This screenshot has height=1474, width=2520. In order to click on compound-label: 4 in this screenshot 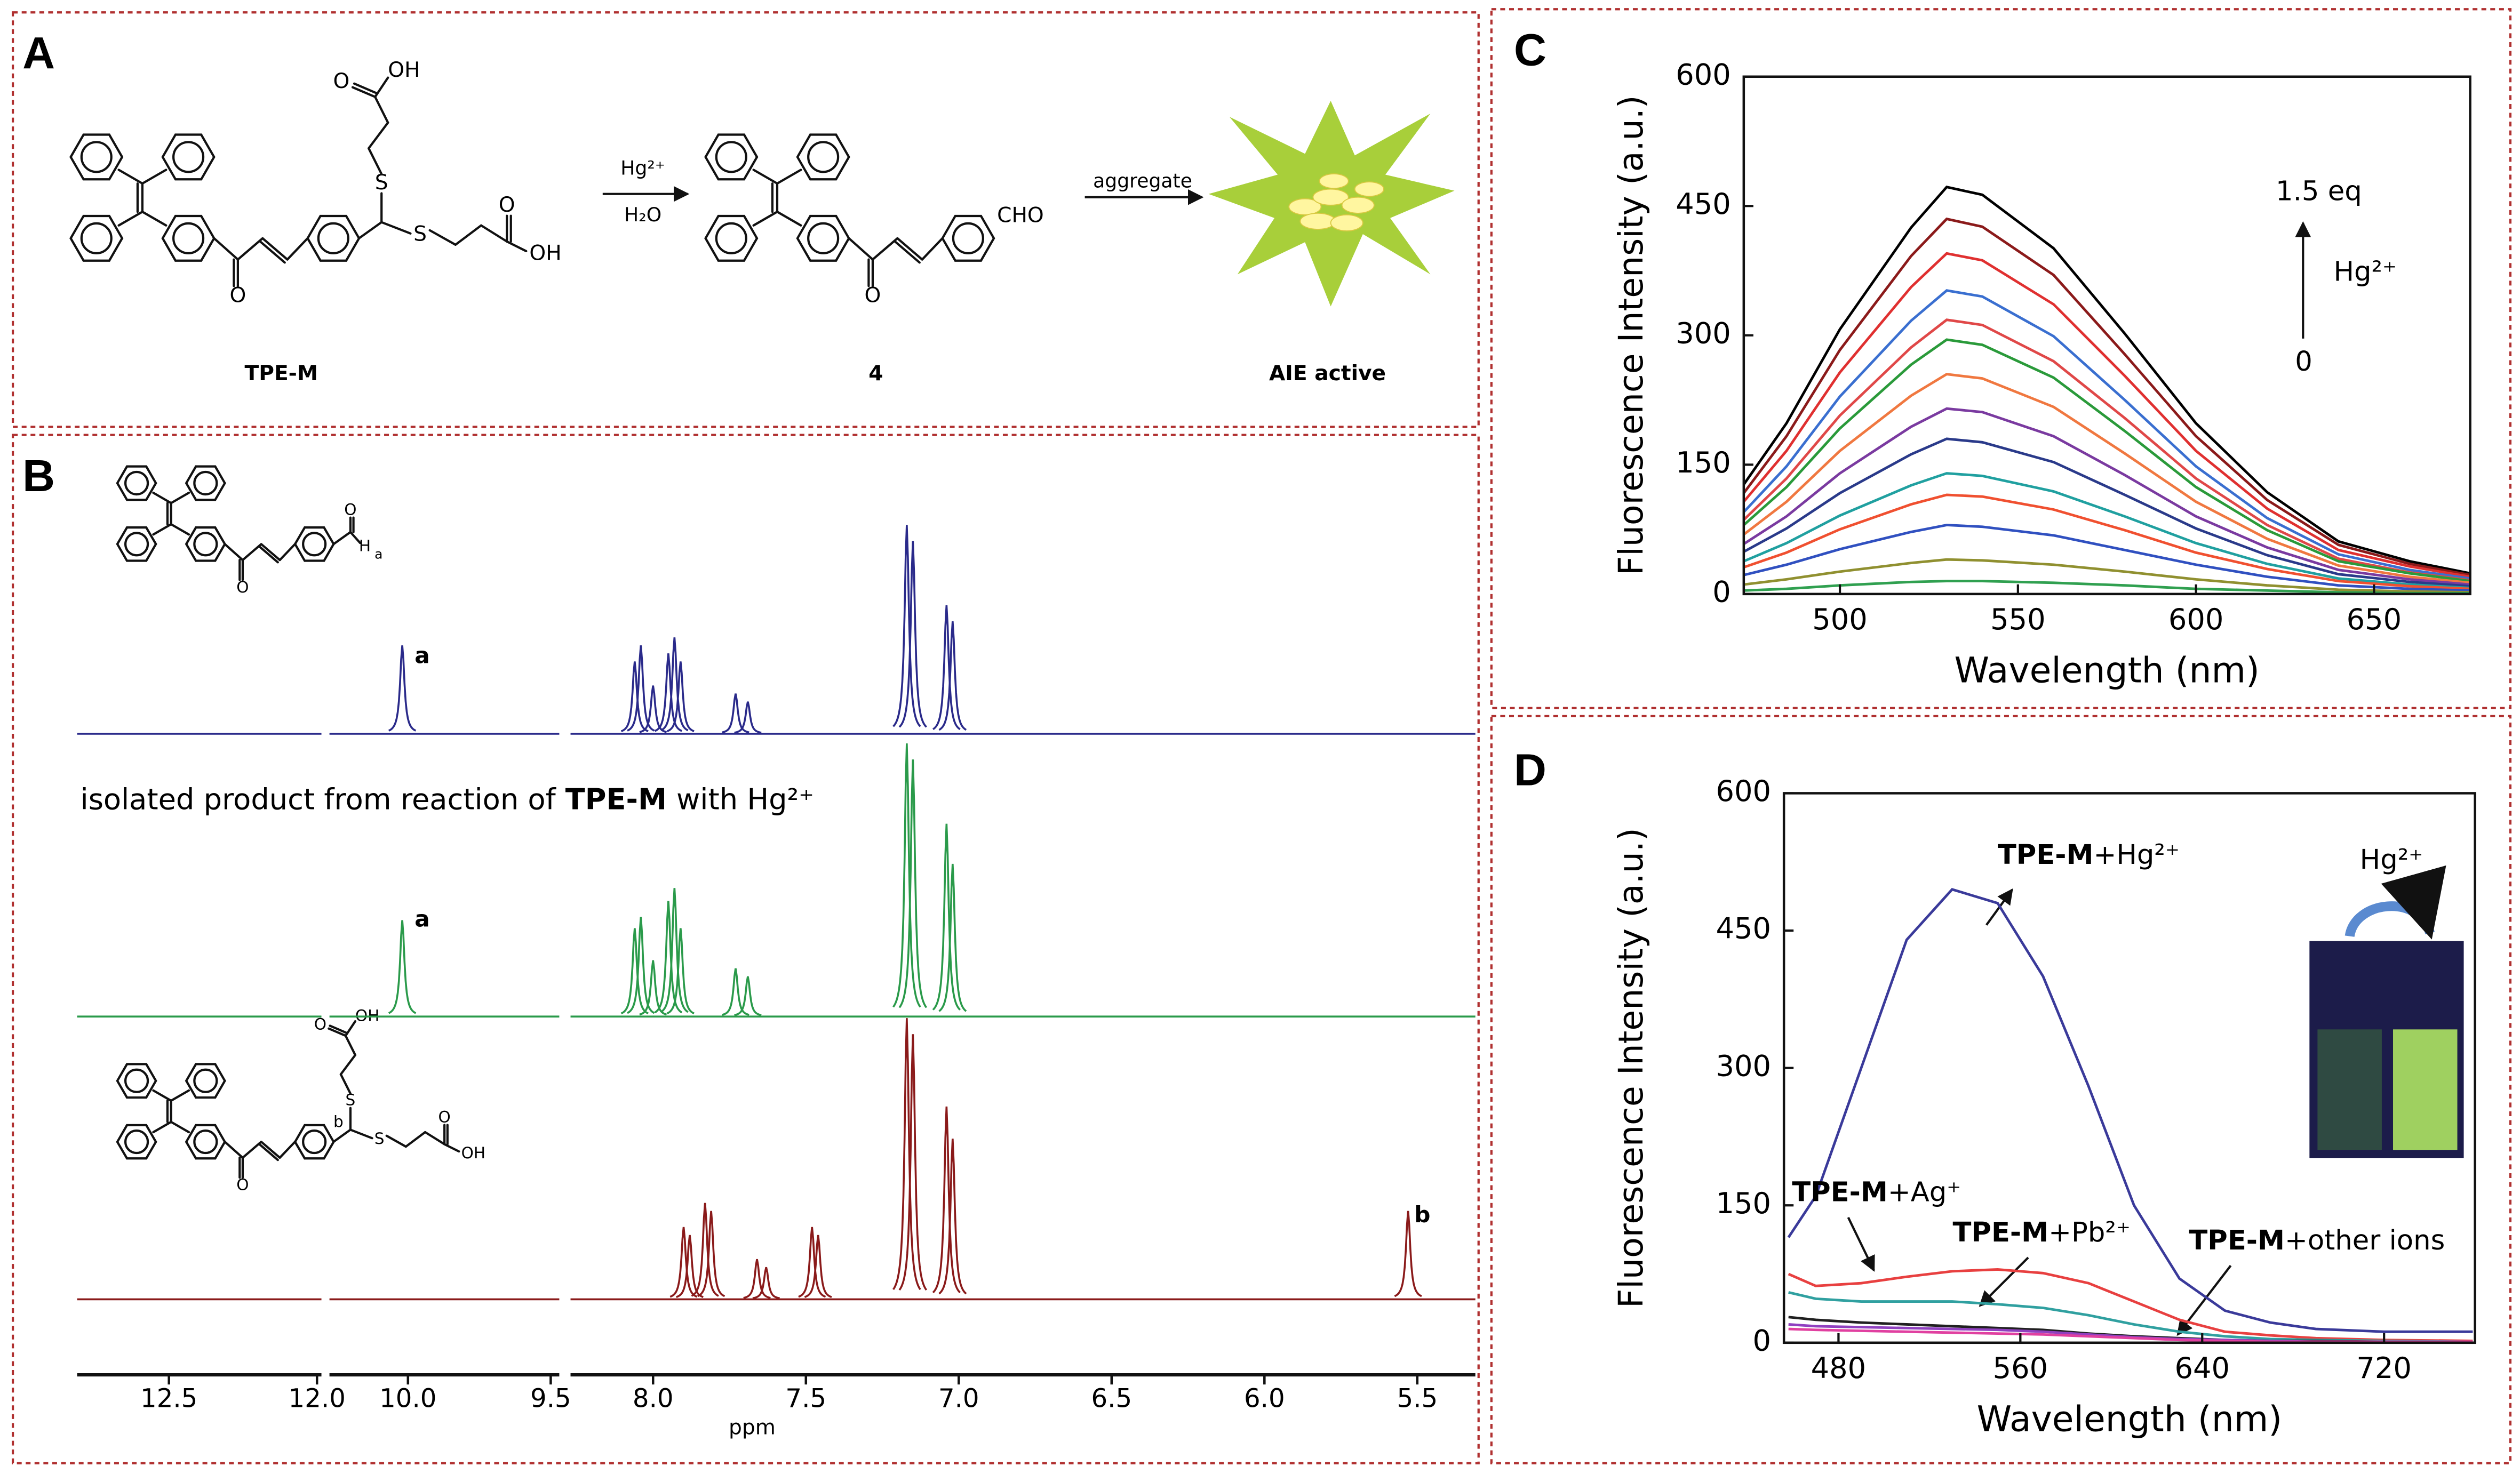, I will do `click(875, 374)`.